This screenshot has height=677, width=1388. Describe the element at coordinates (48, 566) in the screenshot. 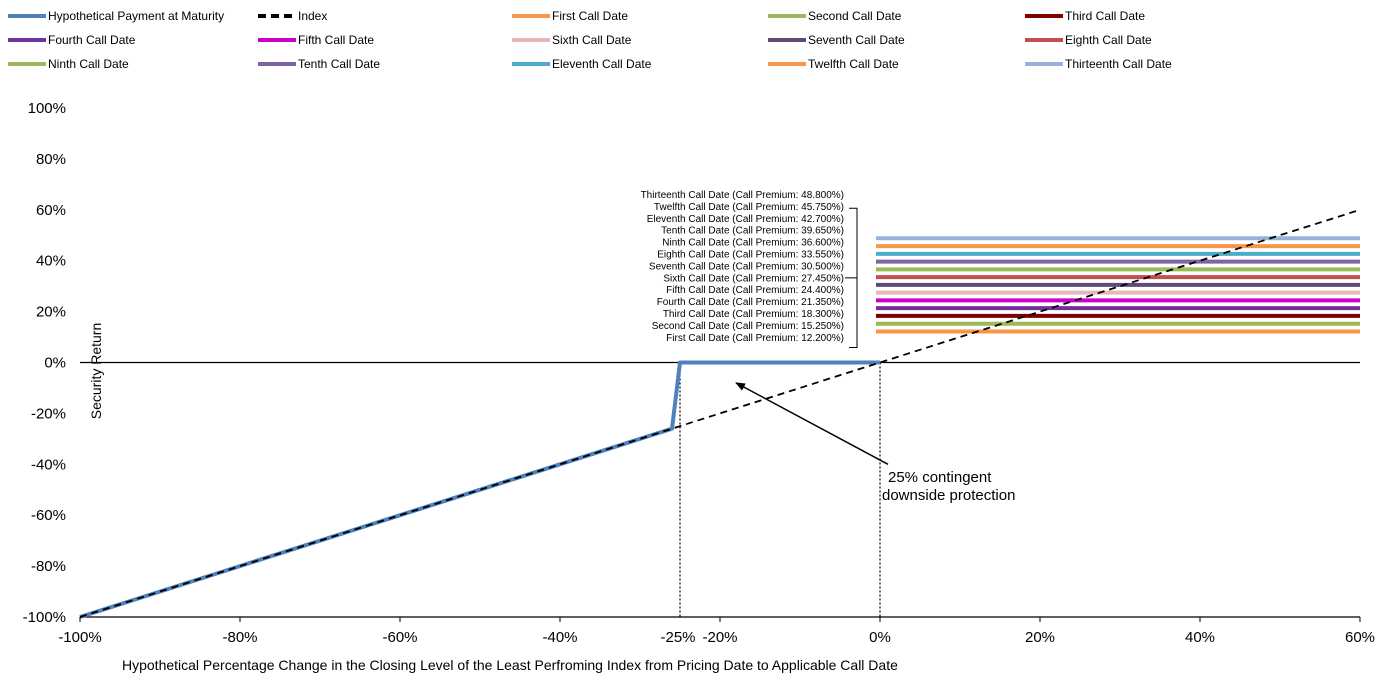

I see `y-tick-label: -80%` at that location.